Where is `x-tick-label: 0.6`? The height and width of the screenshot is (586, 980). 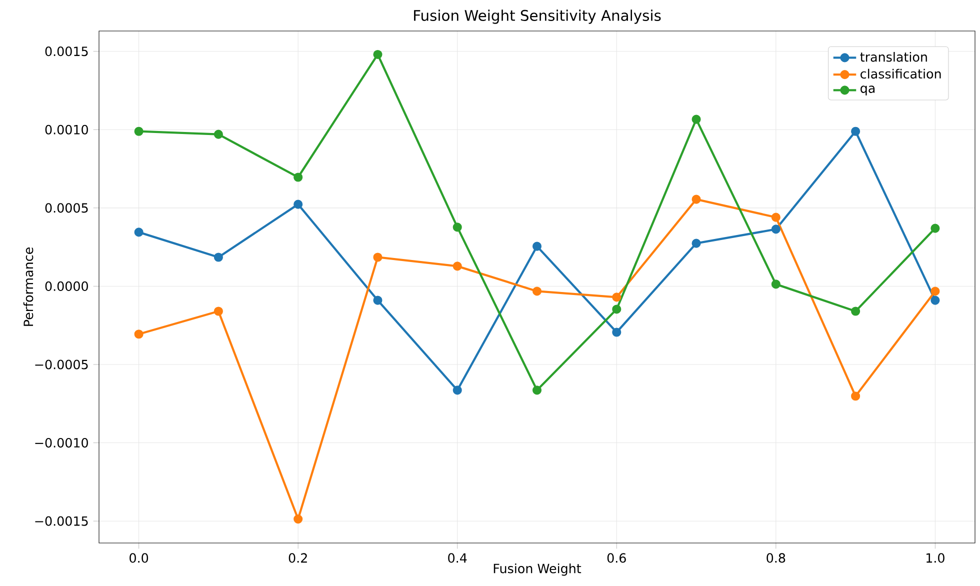 x-tick-label: 0.6 is located at coordinates (616, 558).